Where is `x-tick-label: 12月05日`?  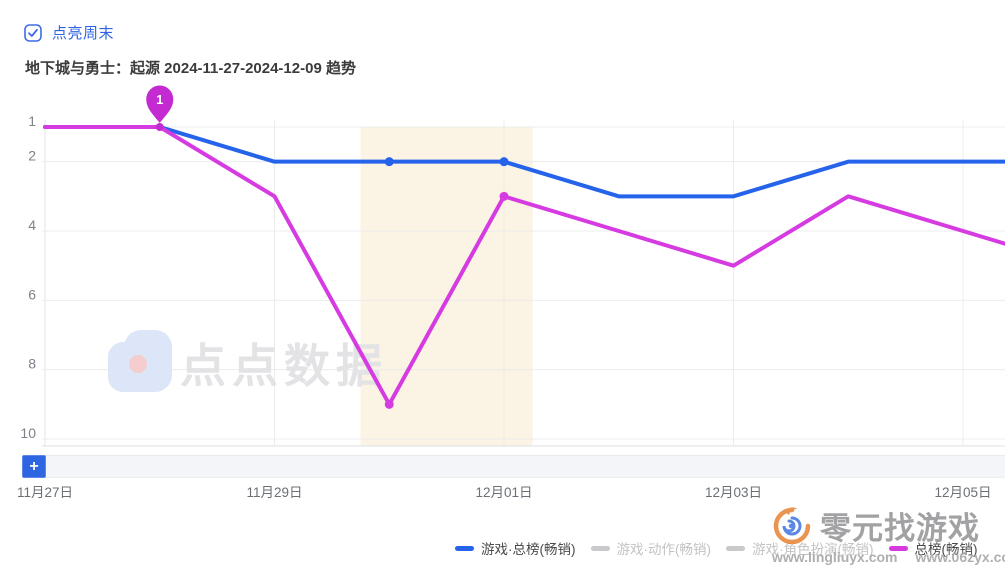 x-tick-label: 12月05日 is located at coordinates (962, 492).